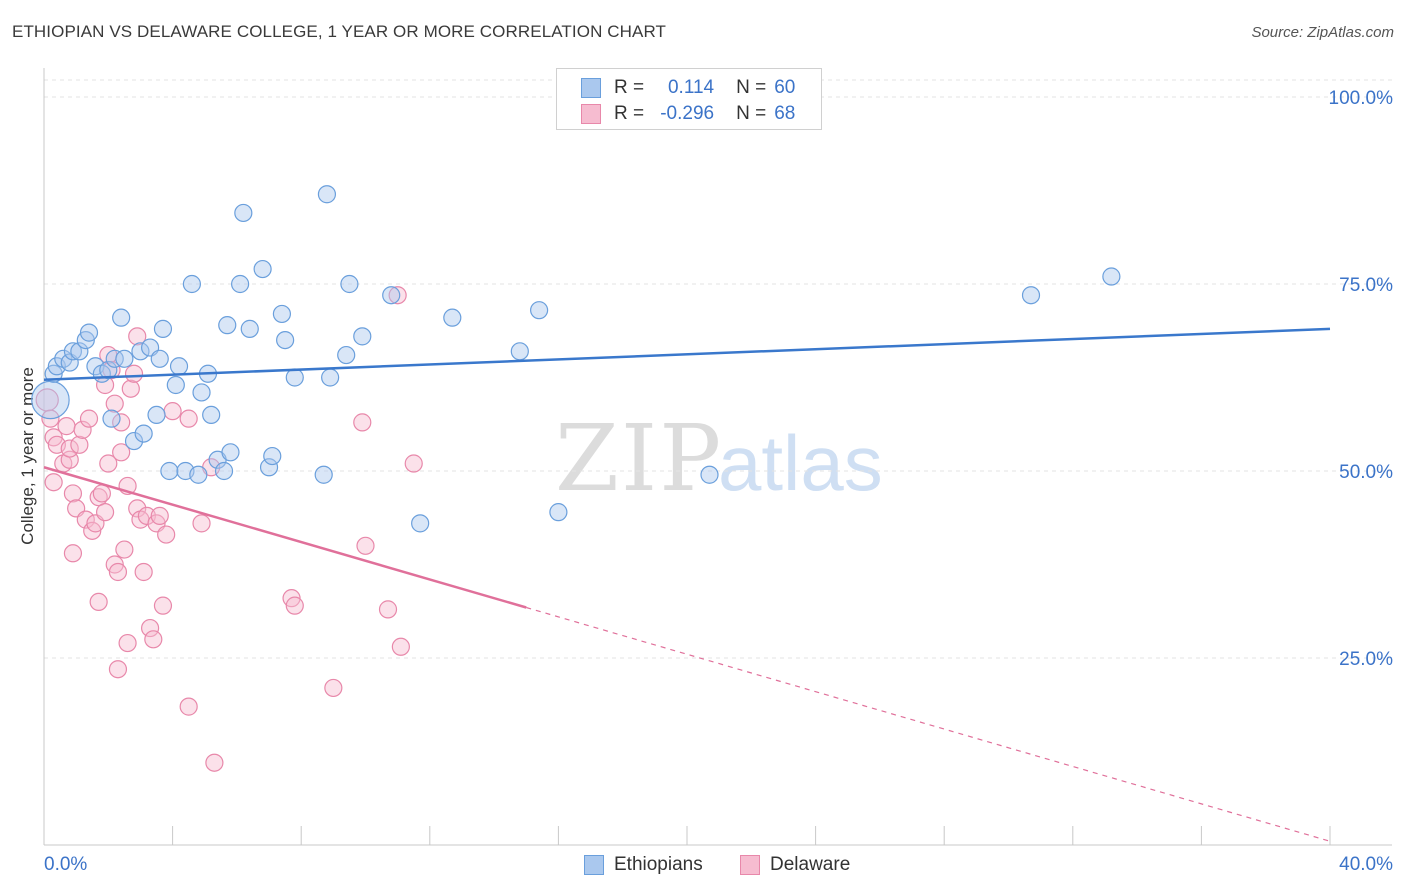 Image resolution: width=1406 pixels, height=892 pixels. I want to click on y-tick-label: 50.0%, so click(1366, 472).